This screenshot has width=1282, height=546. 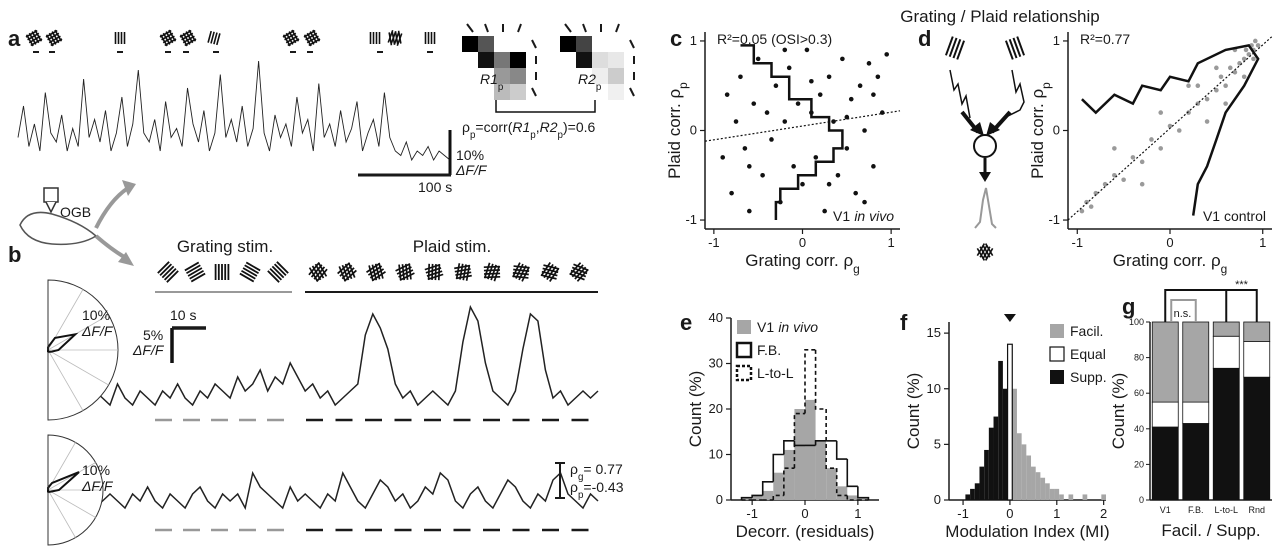 I want to click on significance-bracket, so click(x=1183, y=310).